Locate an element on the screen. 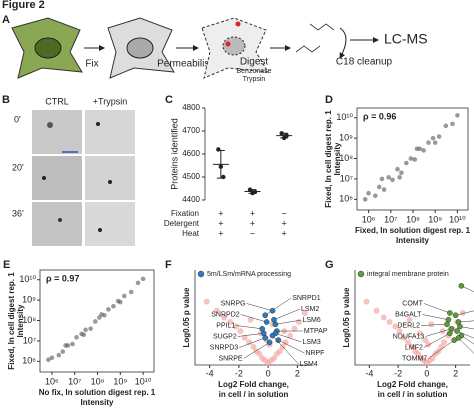  y-axis-label: Proteins identified is located at coordinates (174, 154).